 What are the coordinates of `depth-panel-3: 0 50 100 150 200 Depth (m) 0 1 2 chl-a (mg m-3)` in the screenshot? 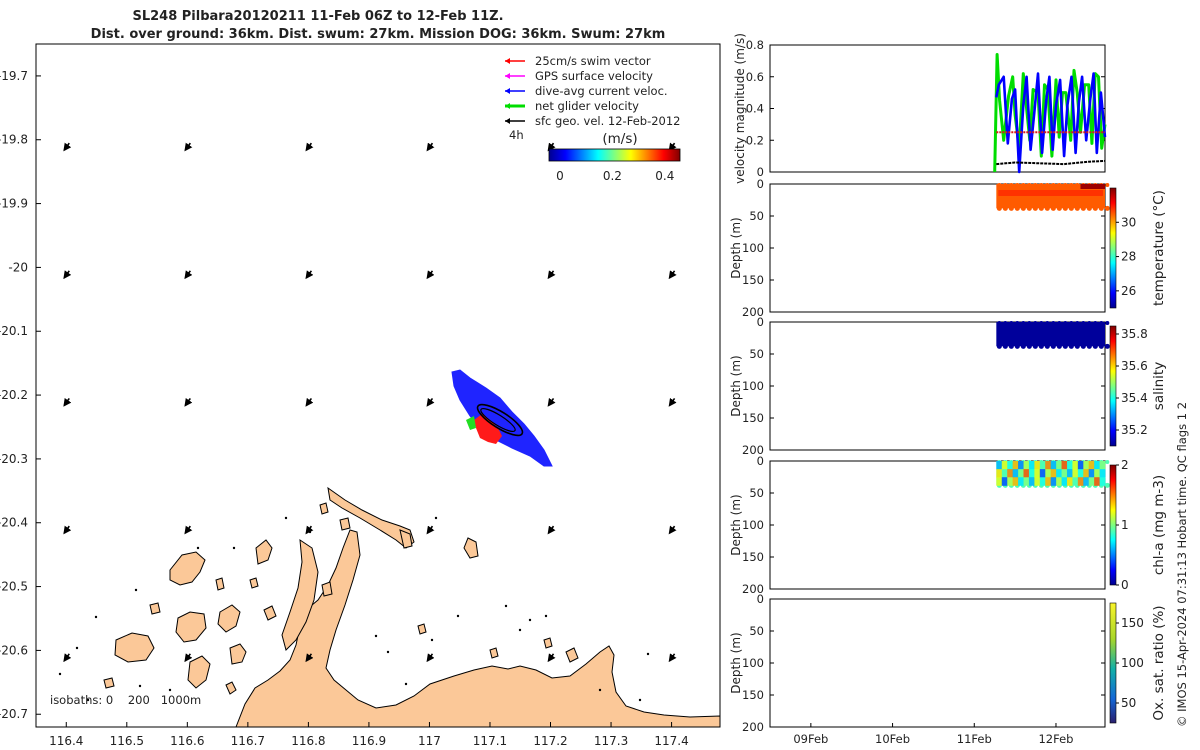 It's located at (948, 525).